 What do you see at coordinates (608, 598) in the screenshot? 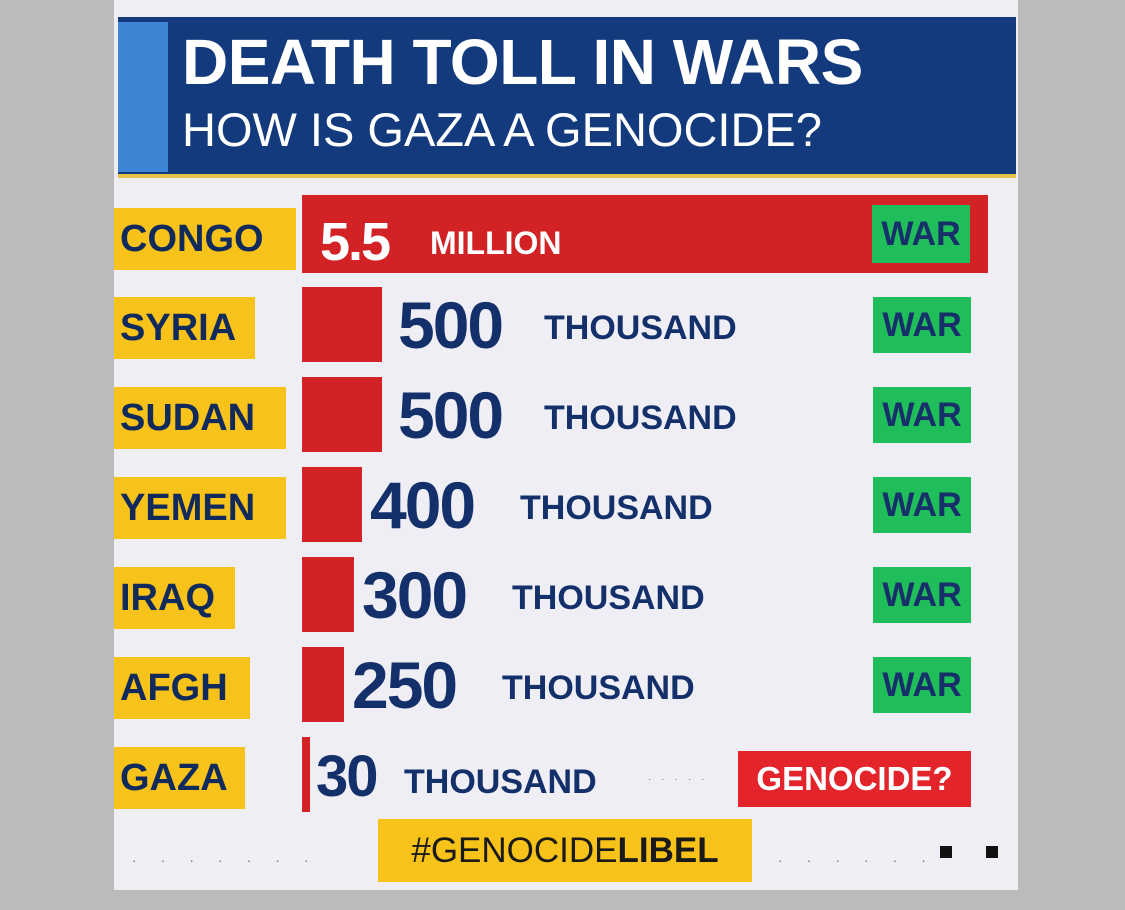
I see `value-unit-iraq: THOUSAND` at bounding box center [608, 598].